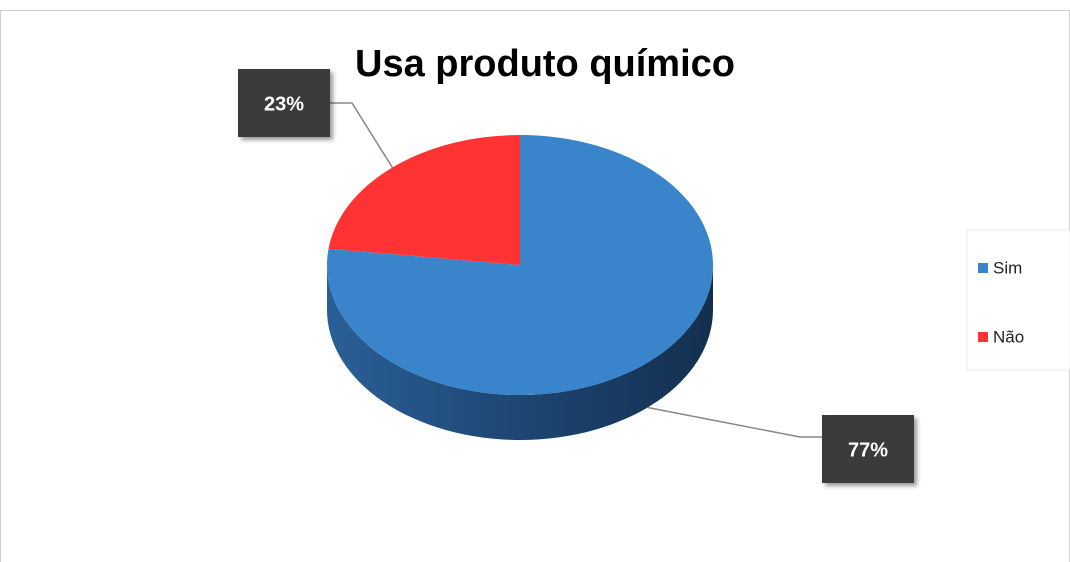  I want to click on pie-slice, so click(424, 200).